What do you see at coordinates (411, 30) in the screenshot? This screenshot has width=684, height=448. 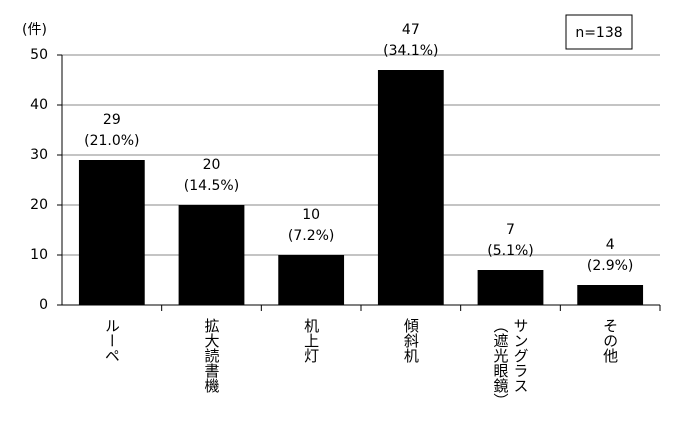 I see `value-label: 47` at bounding box center [411, 30].